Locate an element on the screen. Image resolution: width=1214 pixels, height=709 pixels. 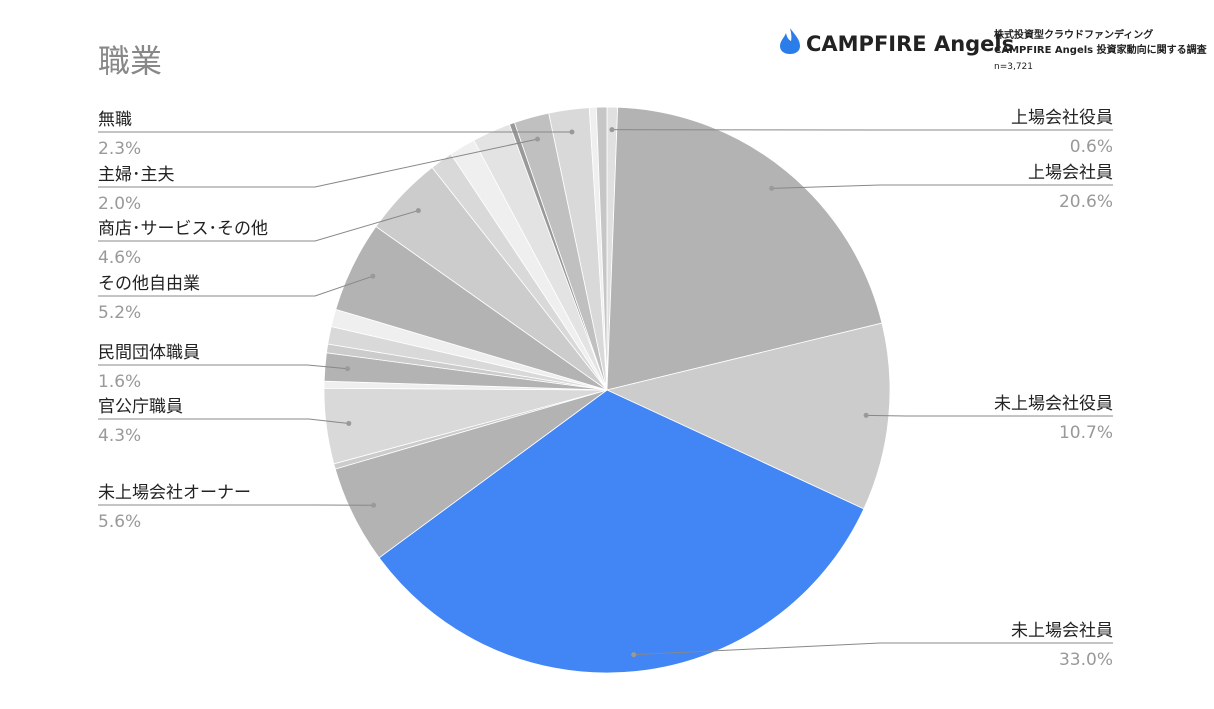
slice-label: 民間団体職員 is located at coordinates (149, 353).